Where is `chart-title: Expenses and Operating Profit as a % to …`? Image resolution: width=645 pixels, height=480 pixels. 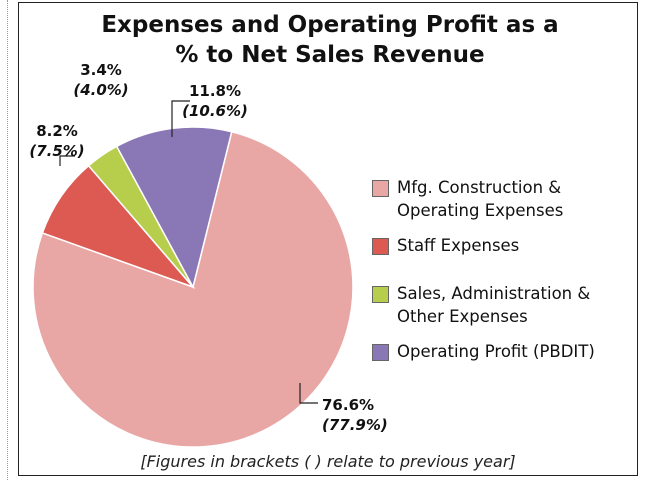
chart-title: Expenses and Operating Profit as a % to … is located at coordinates (330, 40).